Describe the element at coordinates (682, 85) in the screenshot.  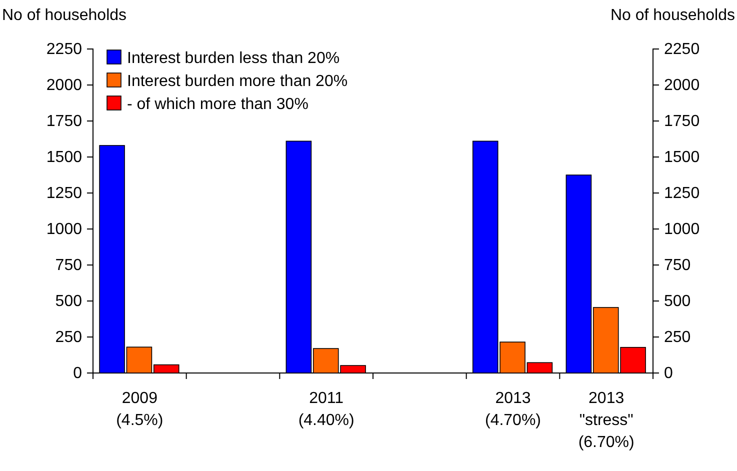
I see `y2-tick-label: 2000` at that location.